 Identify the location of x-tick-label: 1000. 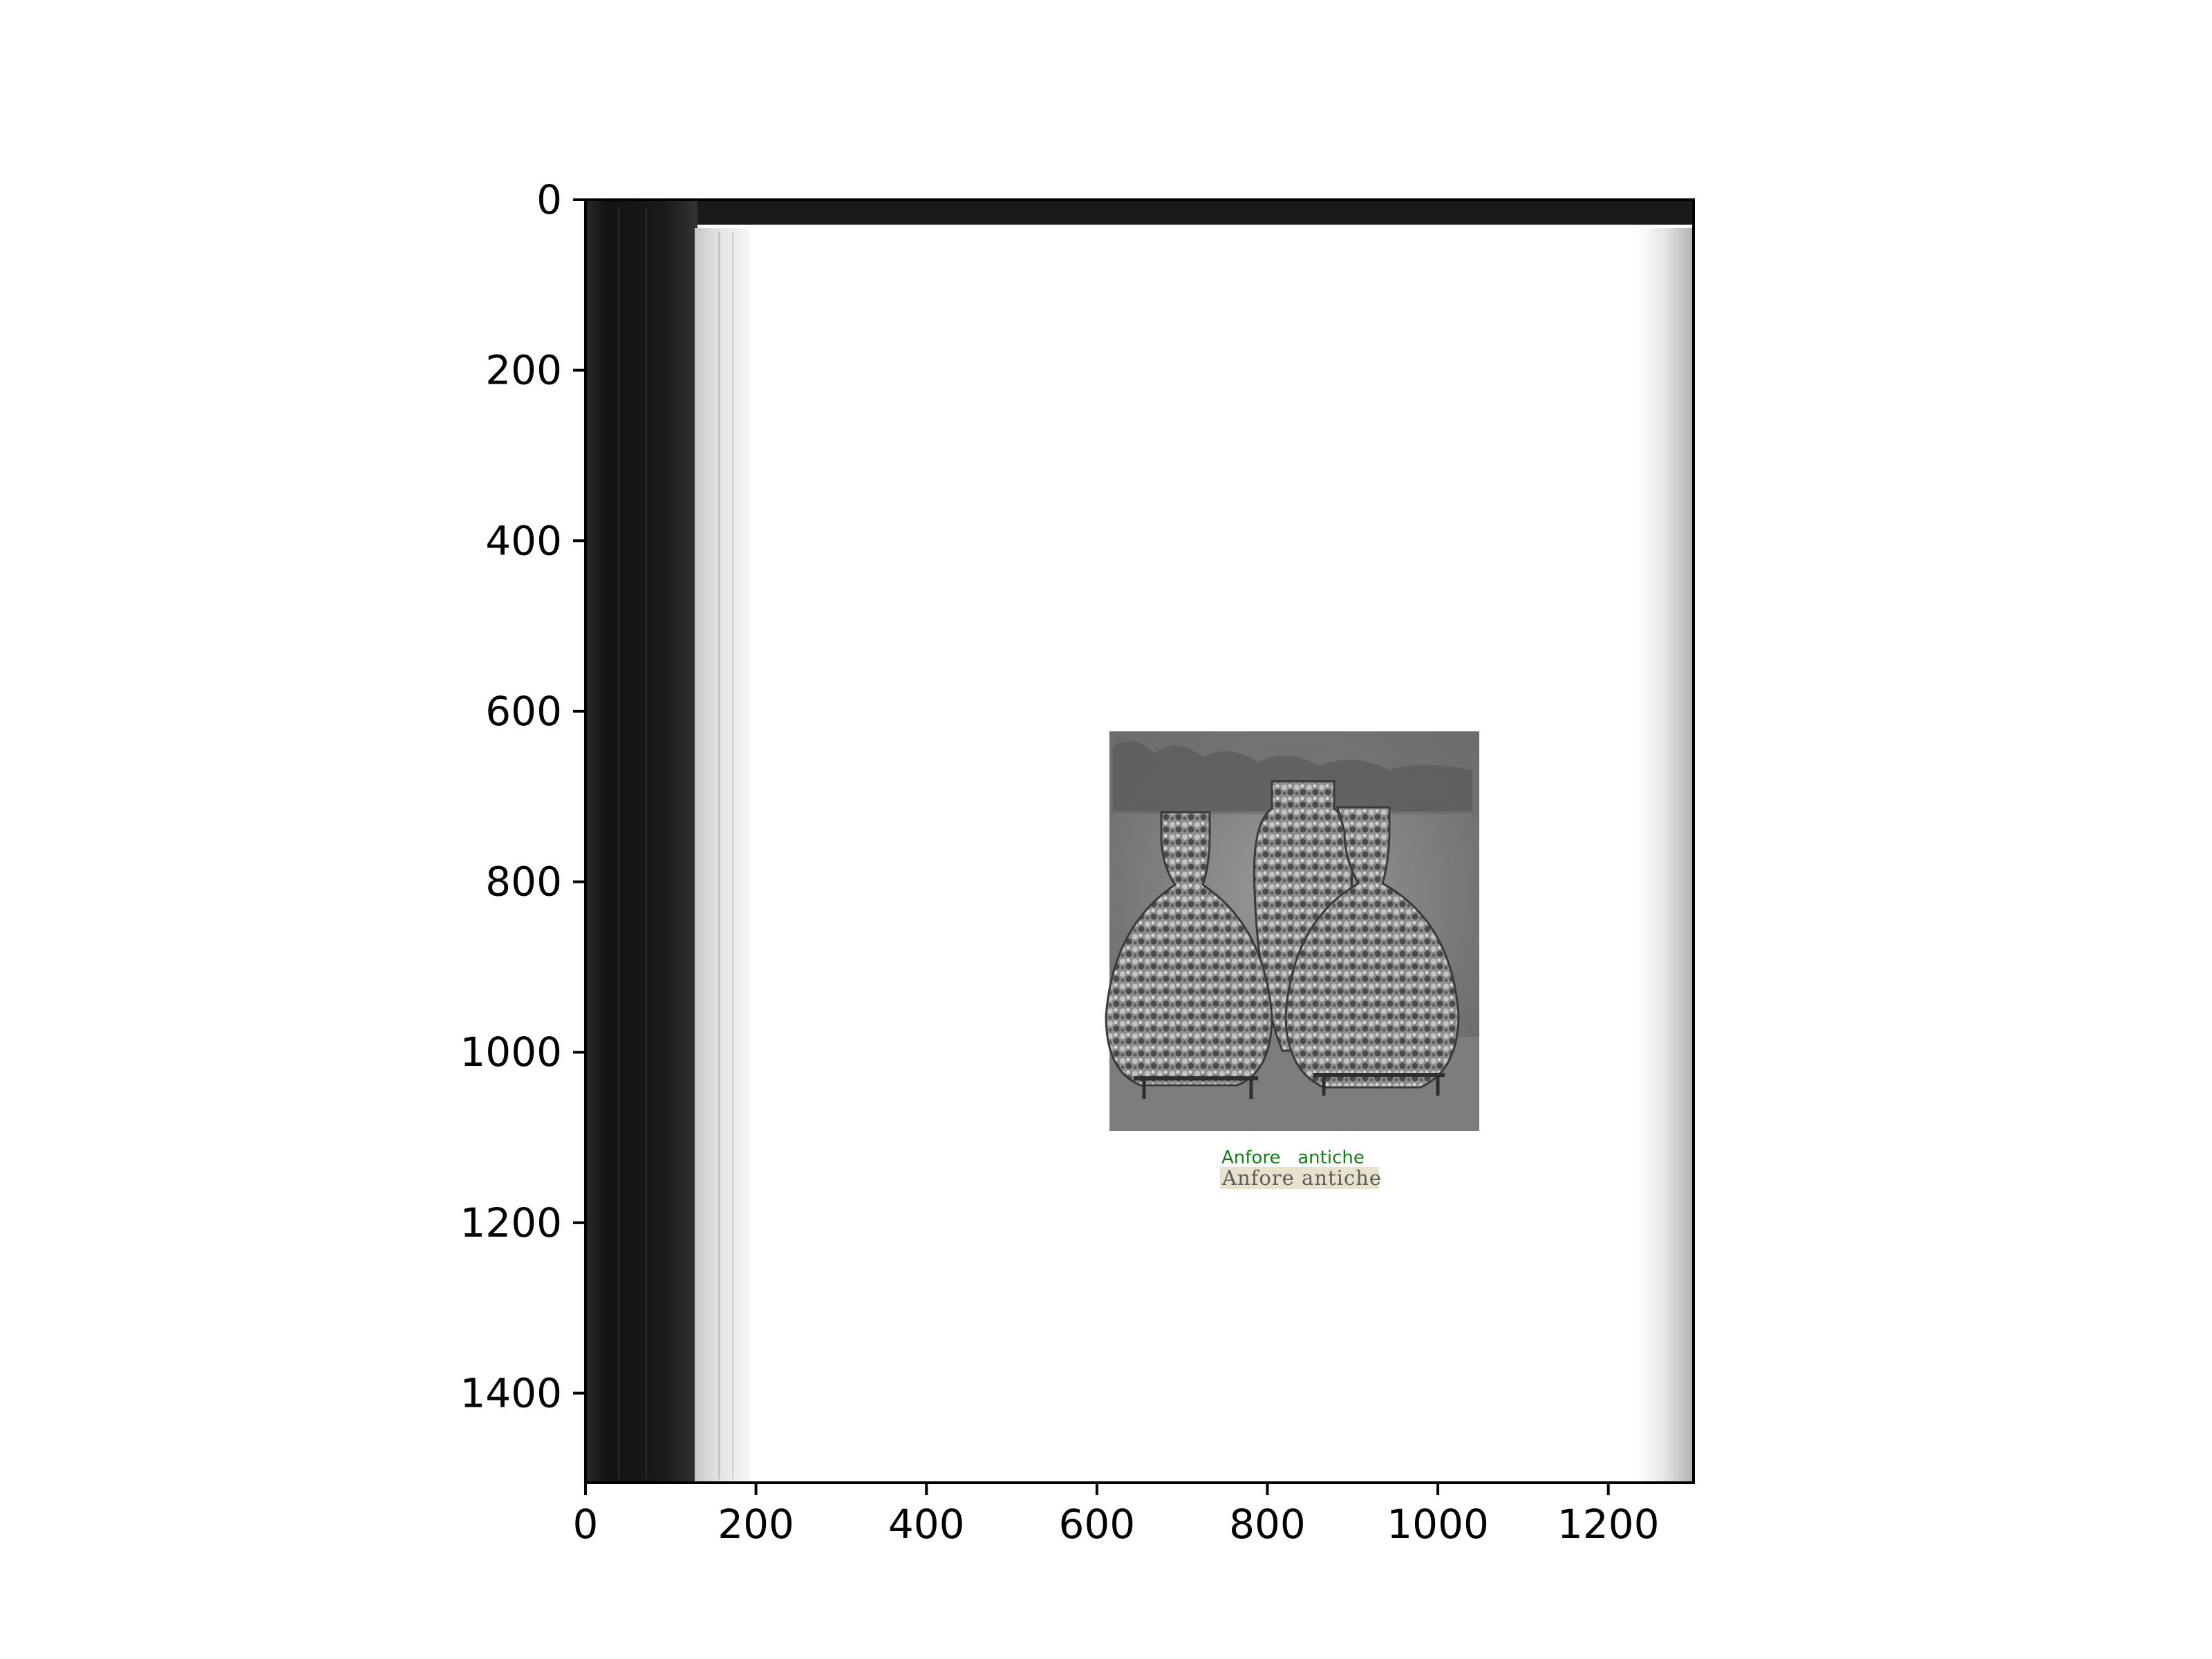
(1438, 1525).